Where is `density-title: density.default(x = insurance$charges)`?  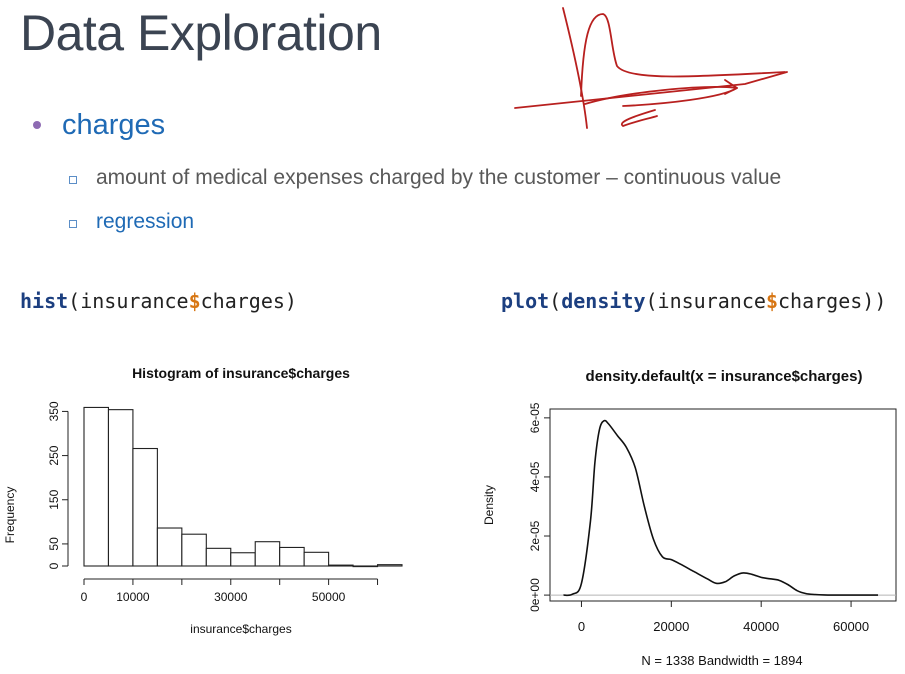
density-title: density.default(x = insurance$charges) is located at coordinates (724, 376).